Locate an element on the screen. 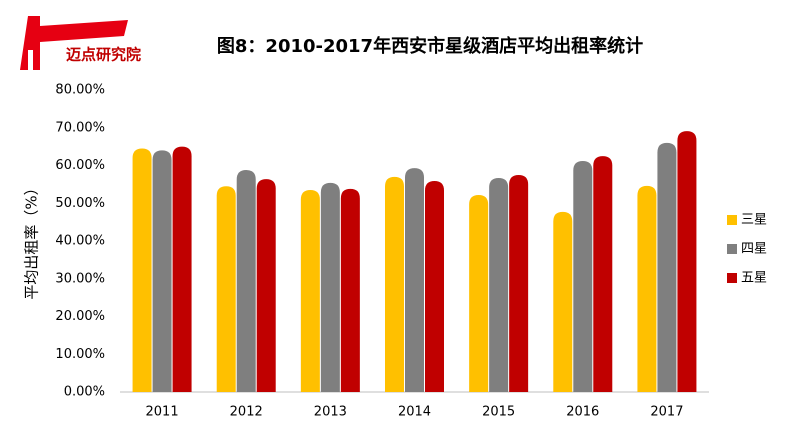 This screenshot has height=438, width=800. legend-label: 四星 is located at coordinates (754, 249).